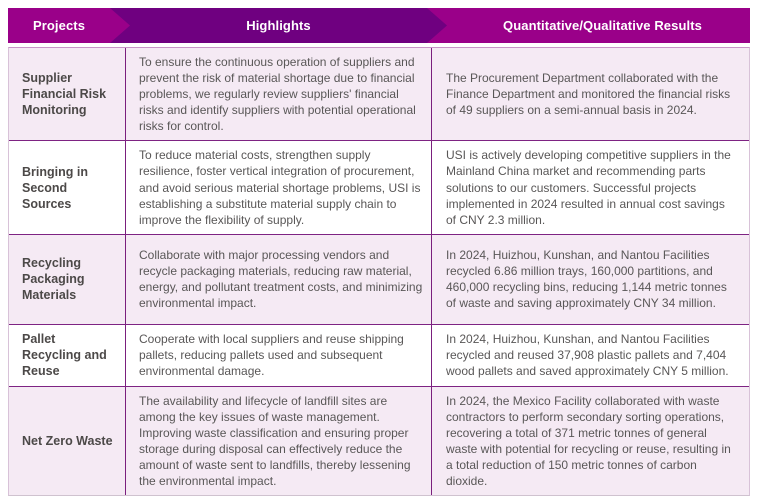 This screenshot has width=759, height=504. I want to click on project-cell: Net Zero Waste, so click(67, 441).